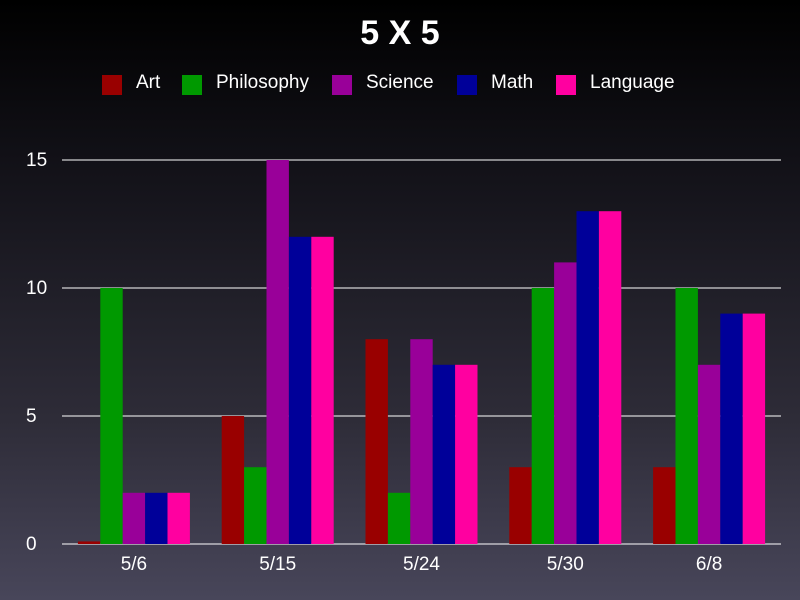 The height and width of the screenshot is (600, 800). What do you see at coordinates (31, 416) in the screenshot?
I see `y-tick-label: 5` at bounding box center [31, 416].